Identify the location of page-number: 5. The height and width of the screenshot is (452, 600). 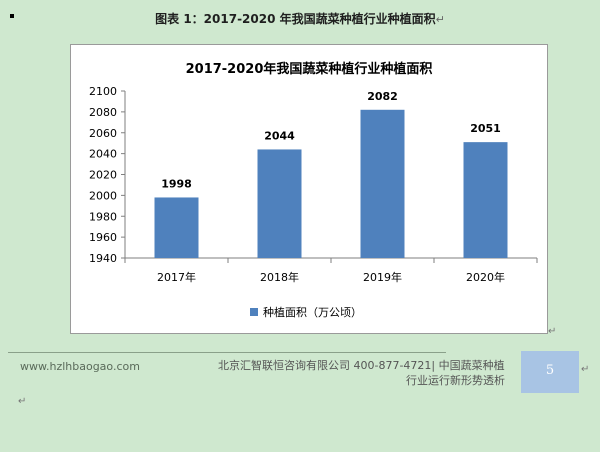
(550, 370).